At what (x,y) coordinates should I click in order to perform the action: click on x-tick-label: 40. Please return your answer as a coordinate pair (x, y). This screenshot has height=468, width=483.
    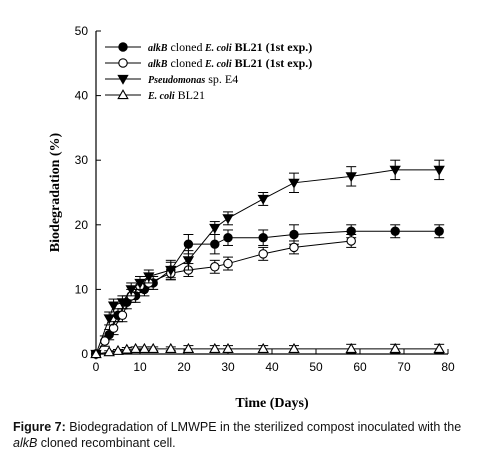
    Looking at the image, I should click on (272, 367).